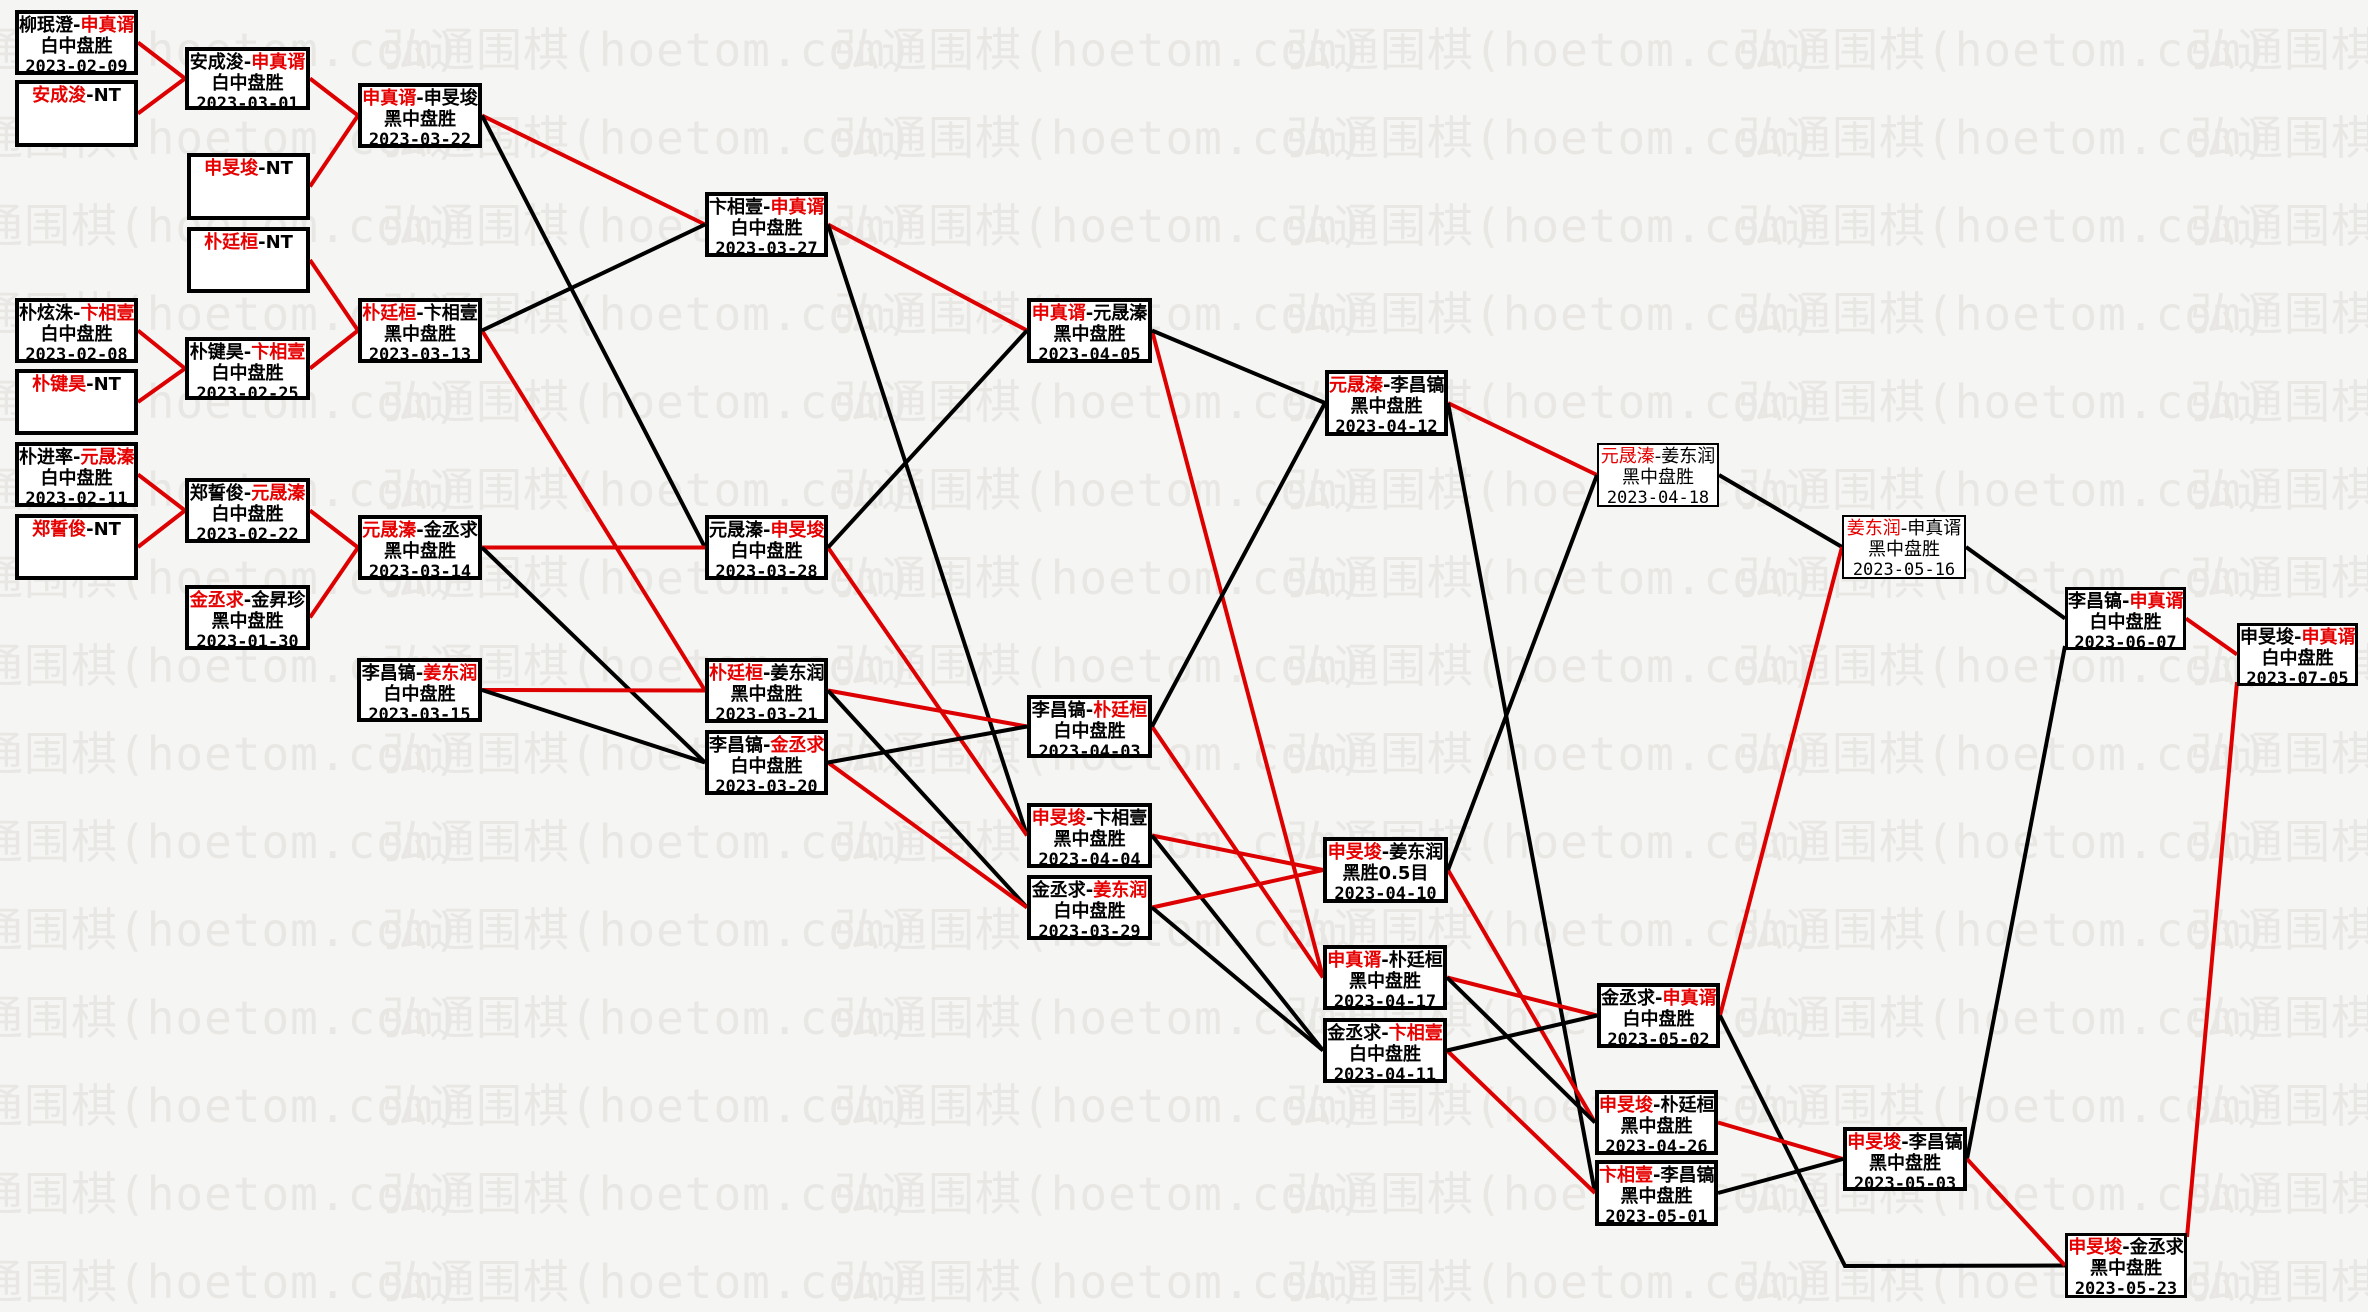 The image size is (2368, 1312). Describe the element at coordinates (216, 62) in the screenshot. I see `player1-name: 安成浚` at that location.